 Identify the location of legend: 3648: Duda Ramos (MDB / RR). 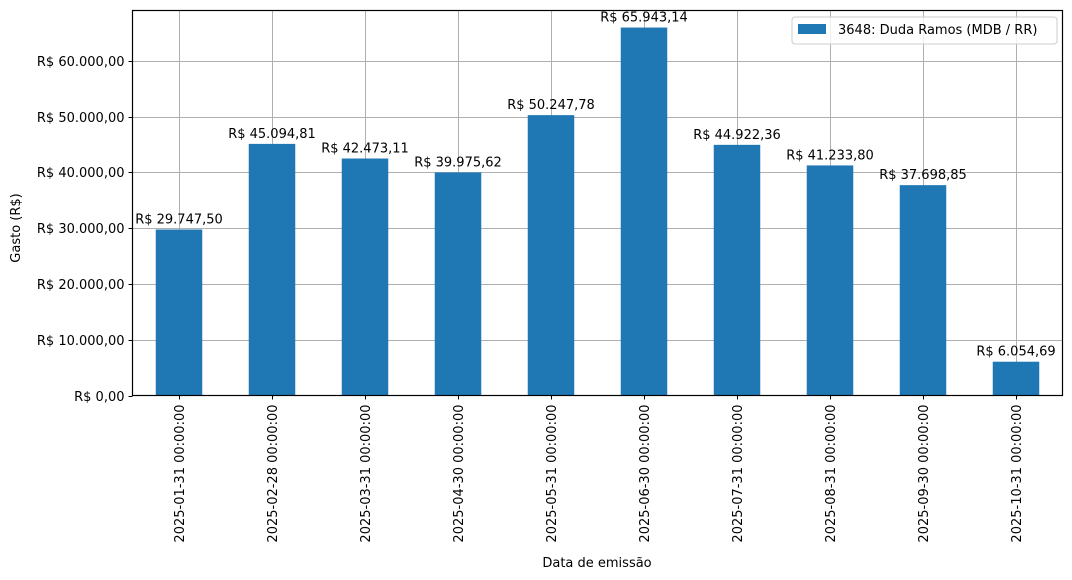
(924, 30).